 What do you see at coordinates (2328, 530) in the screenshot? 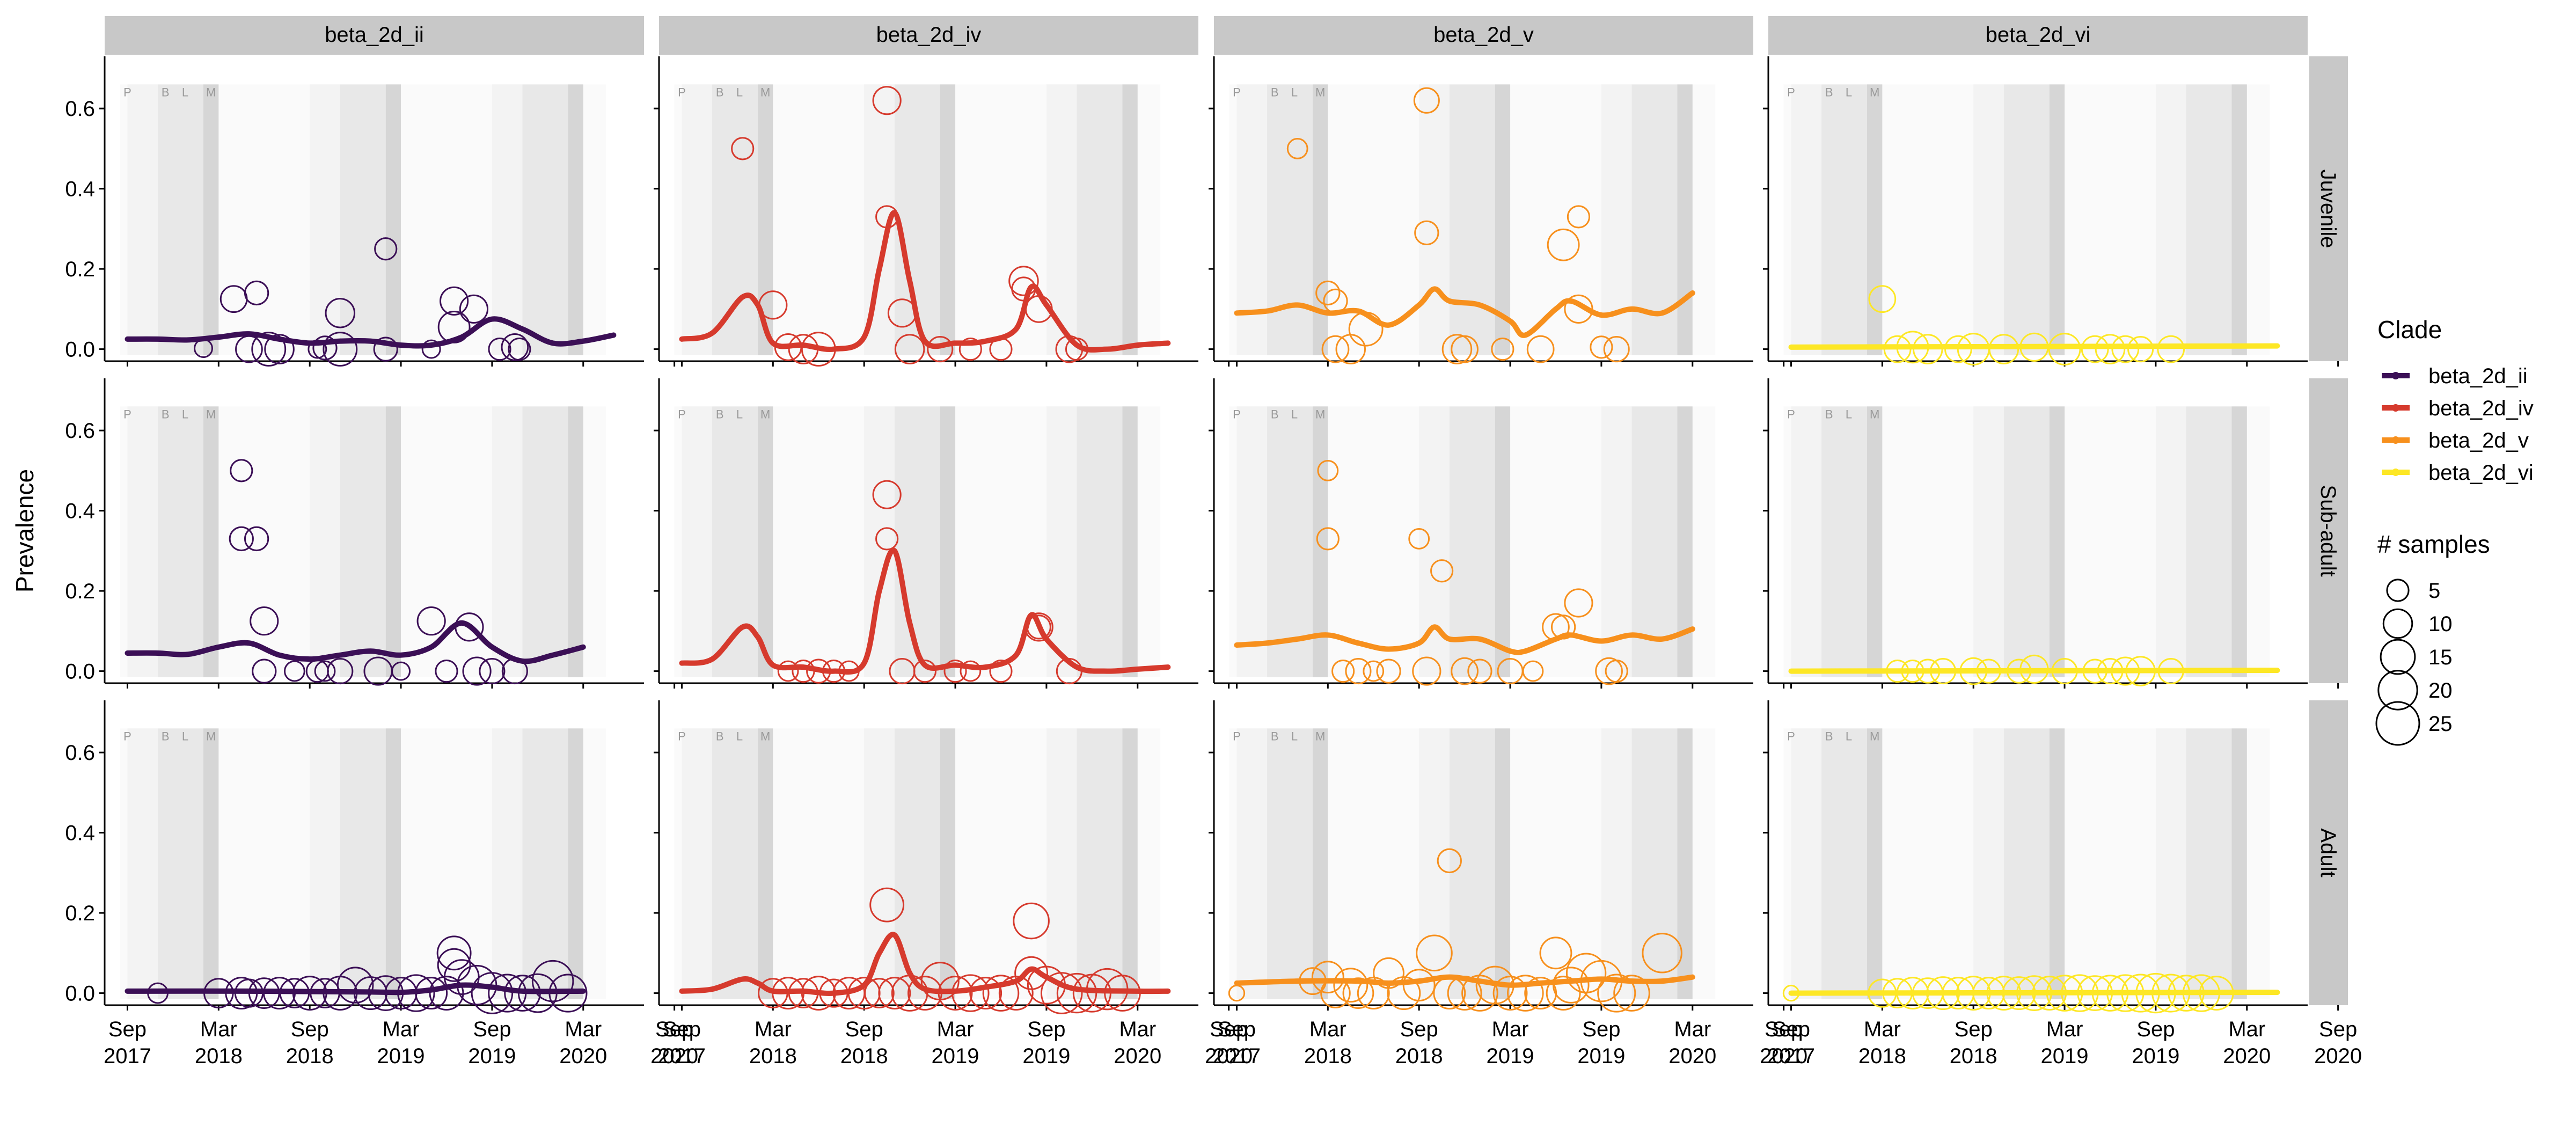
I see `facet-strip-sub-adult` at bounding box center [2328, 530].